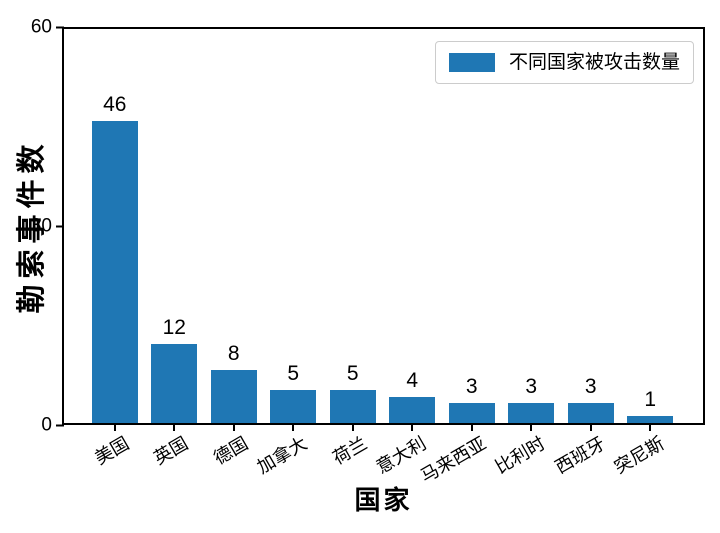 This screenshot has width=720, height=533. I want to click on bar-value-label: 4, so click(412, 380).